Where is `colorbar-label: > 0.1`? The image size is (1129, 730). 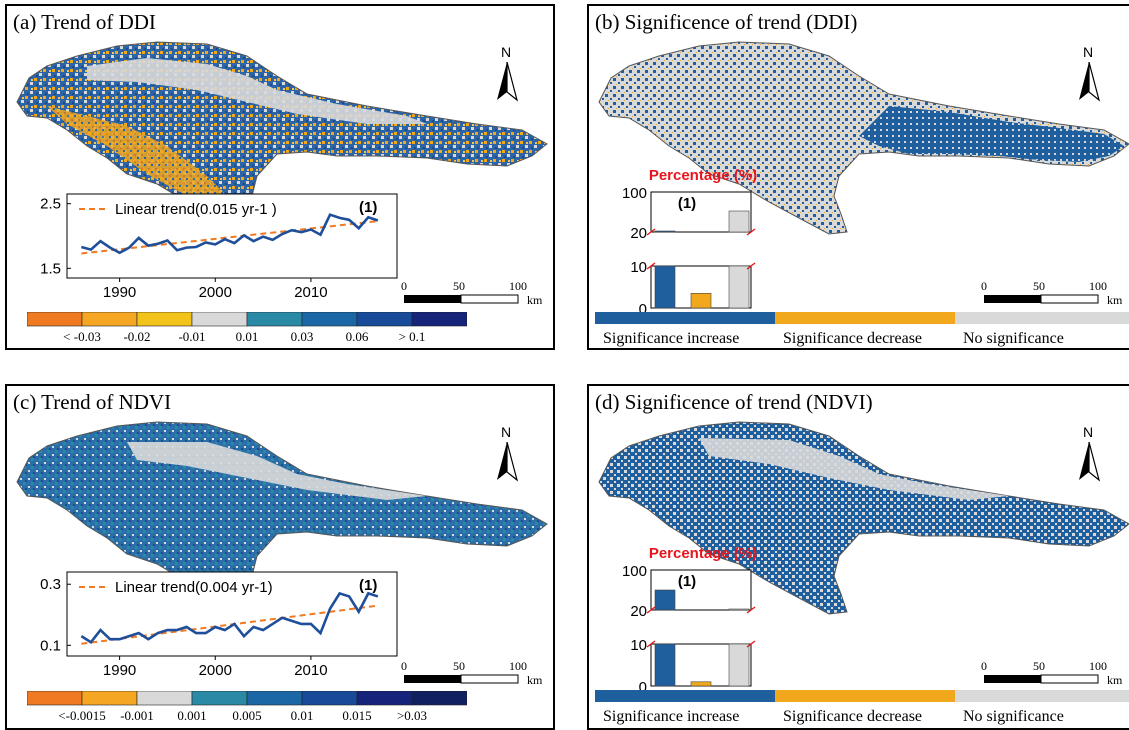
colorbar-label: > 0.1 is located at coordinates (412, 336).